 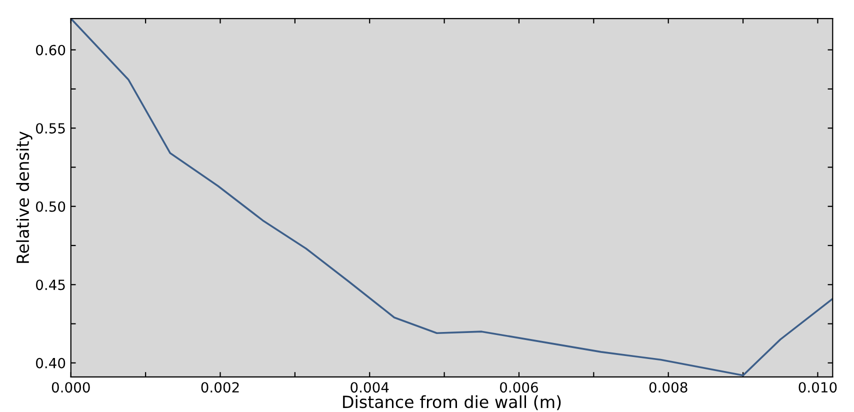 I want to click on y-tick-label: 0.40, so click(x=51, y=363).